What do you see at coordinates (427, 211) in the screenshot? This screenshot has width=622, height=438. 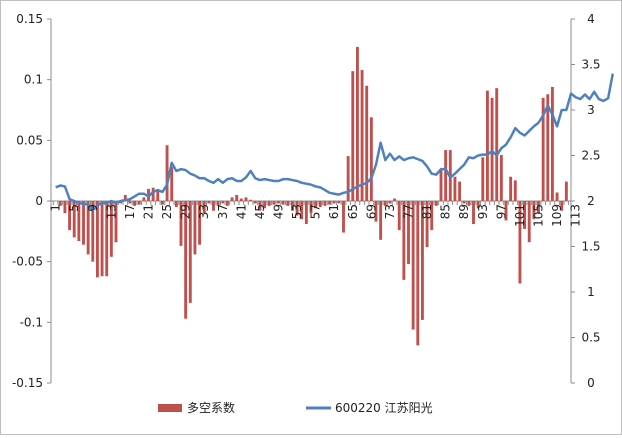 I see `x-tick-label: 81` at bounding box center [427, 211].